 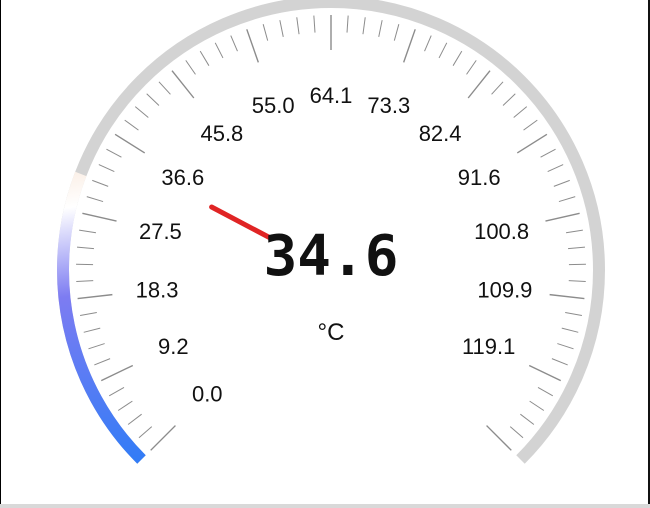 I want to click on tick-label: 9.2, so click(x=173, y=346).